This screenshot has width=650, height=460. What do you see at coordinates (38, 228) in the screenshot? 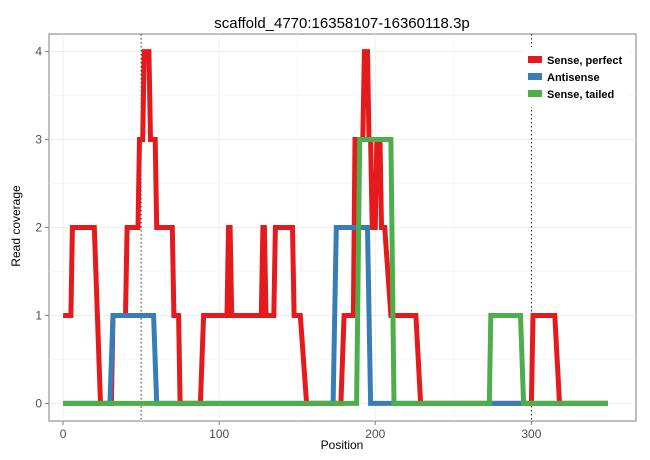
I see `y-tick-label: 2` at bounding box center [38, 228].